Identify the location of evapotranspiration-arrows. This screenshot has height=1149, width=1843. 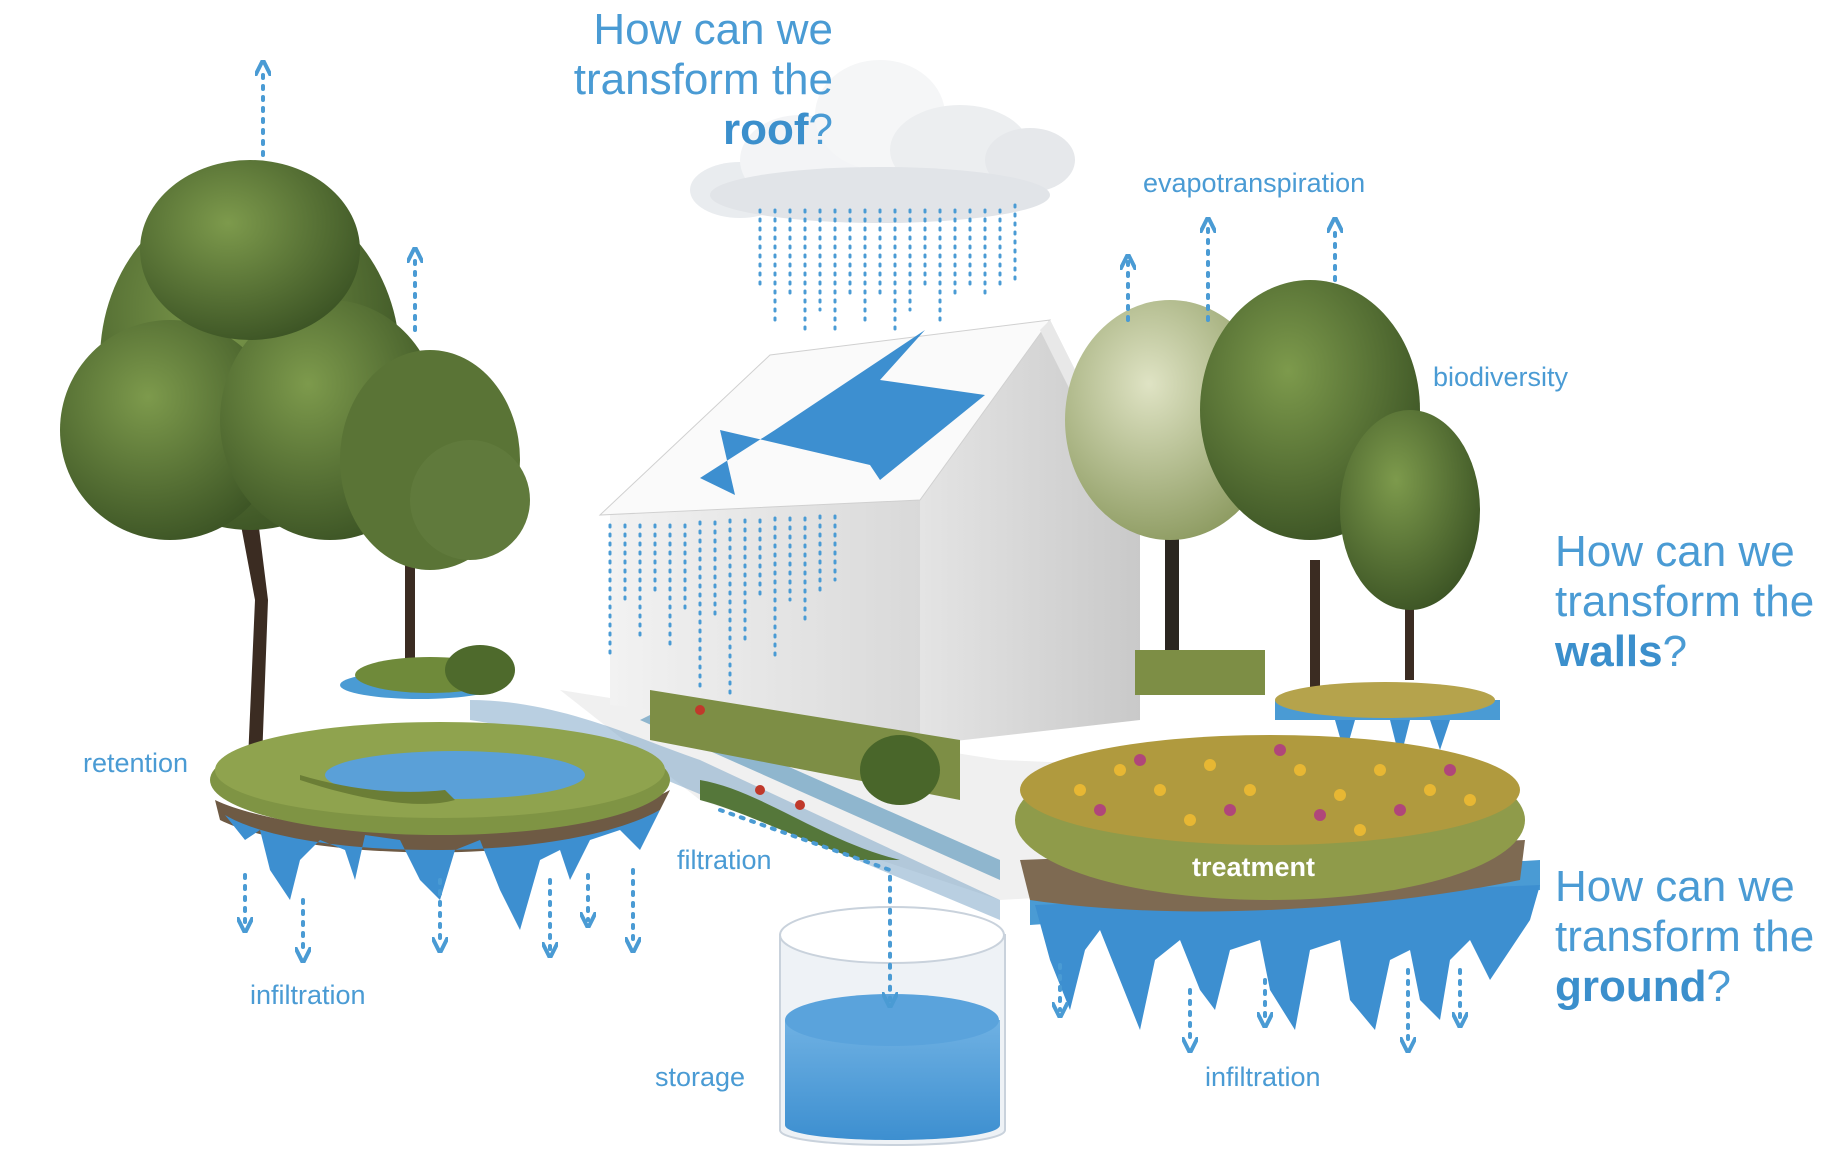
(799, 200).